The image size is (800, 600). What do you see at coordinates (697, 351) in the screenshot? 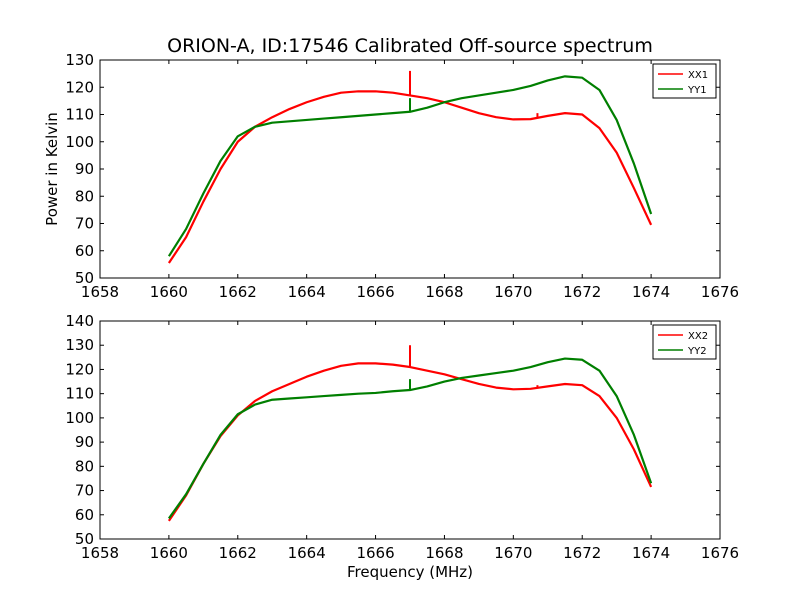
I see `legend-label-yy2: YY2` at bounding box center [697, 351].